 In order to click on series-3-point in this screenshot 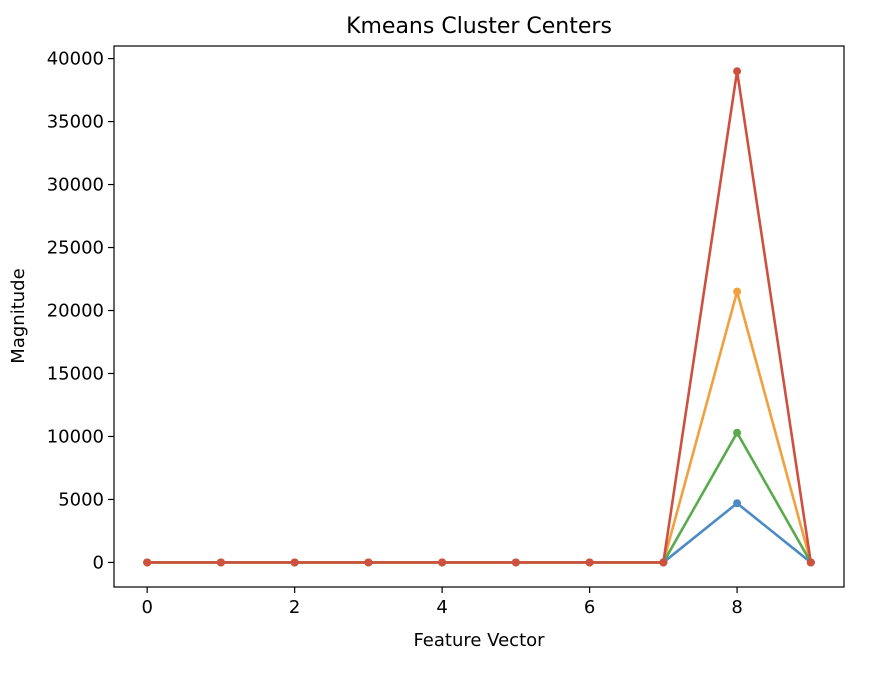, I will do `click(737, 432)`.